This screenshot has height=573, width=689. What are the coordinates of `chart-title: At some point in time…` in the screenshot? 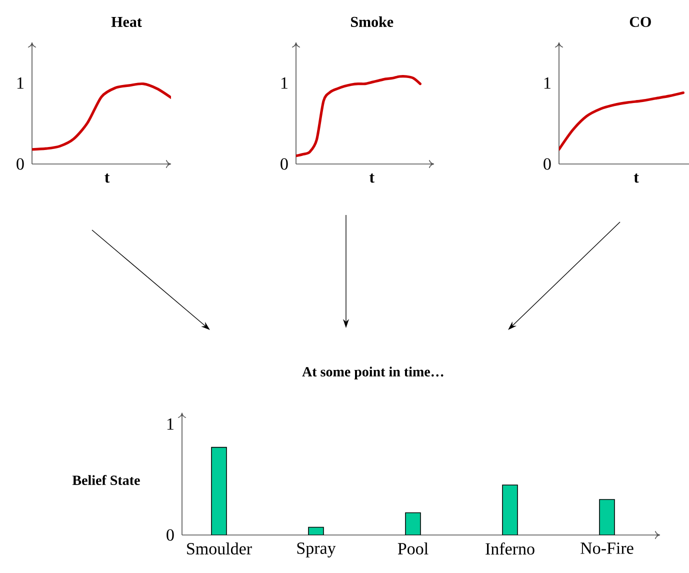 It's located at (373, 373).